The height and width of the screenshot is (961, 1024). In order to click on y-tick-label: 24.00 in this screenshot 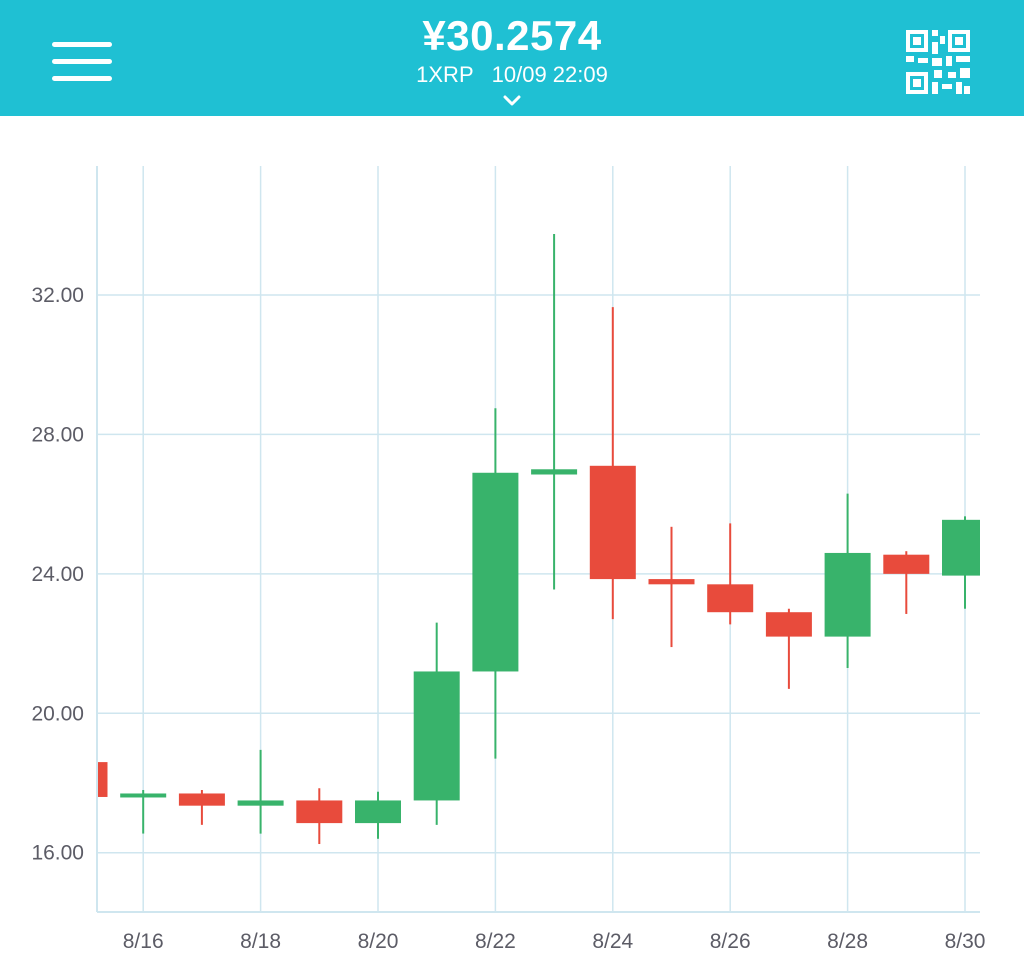, I will do `click(57, 574)`.